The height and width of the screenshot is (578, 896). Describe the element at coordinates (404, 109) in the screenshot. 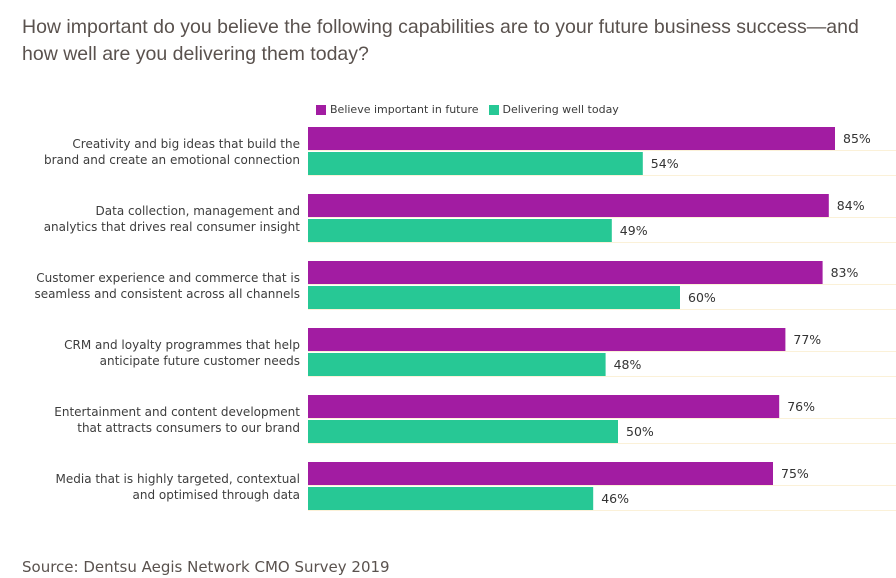

I see `legend-label-important: Believe important in future` at that location.